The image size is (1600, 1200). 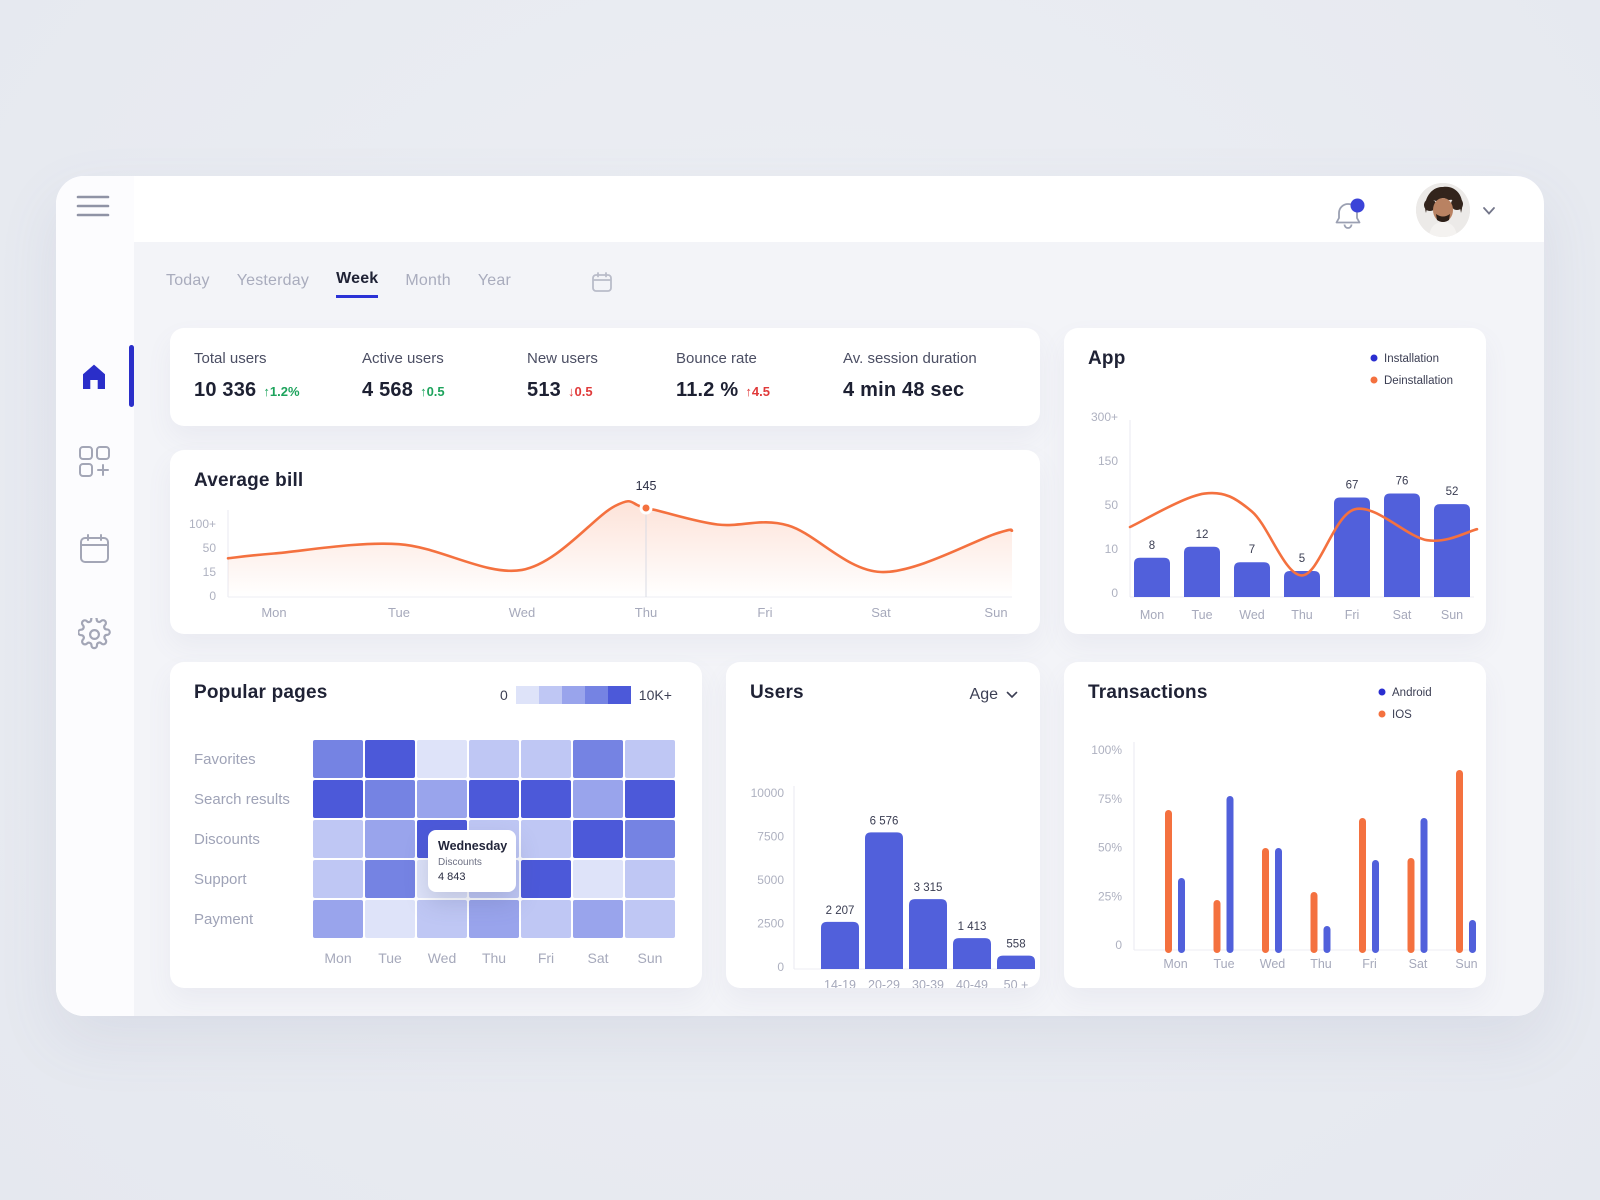 What do you see at coordinates (1104, 417) in the screenshot?
I see `axis-tick-label: 300+` at bounding box center [1104, 417].